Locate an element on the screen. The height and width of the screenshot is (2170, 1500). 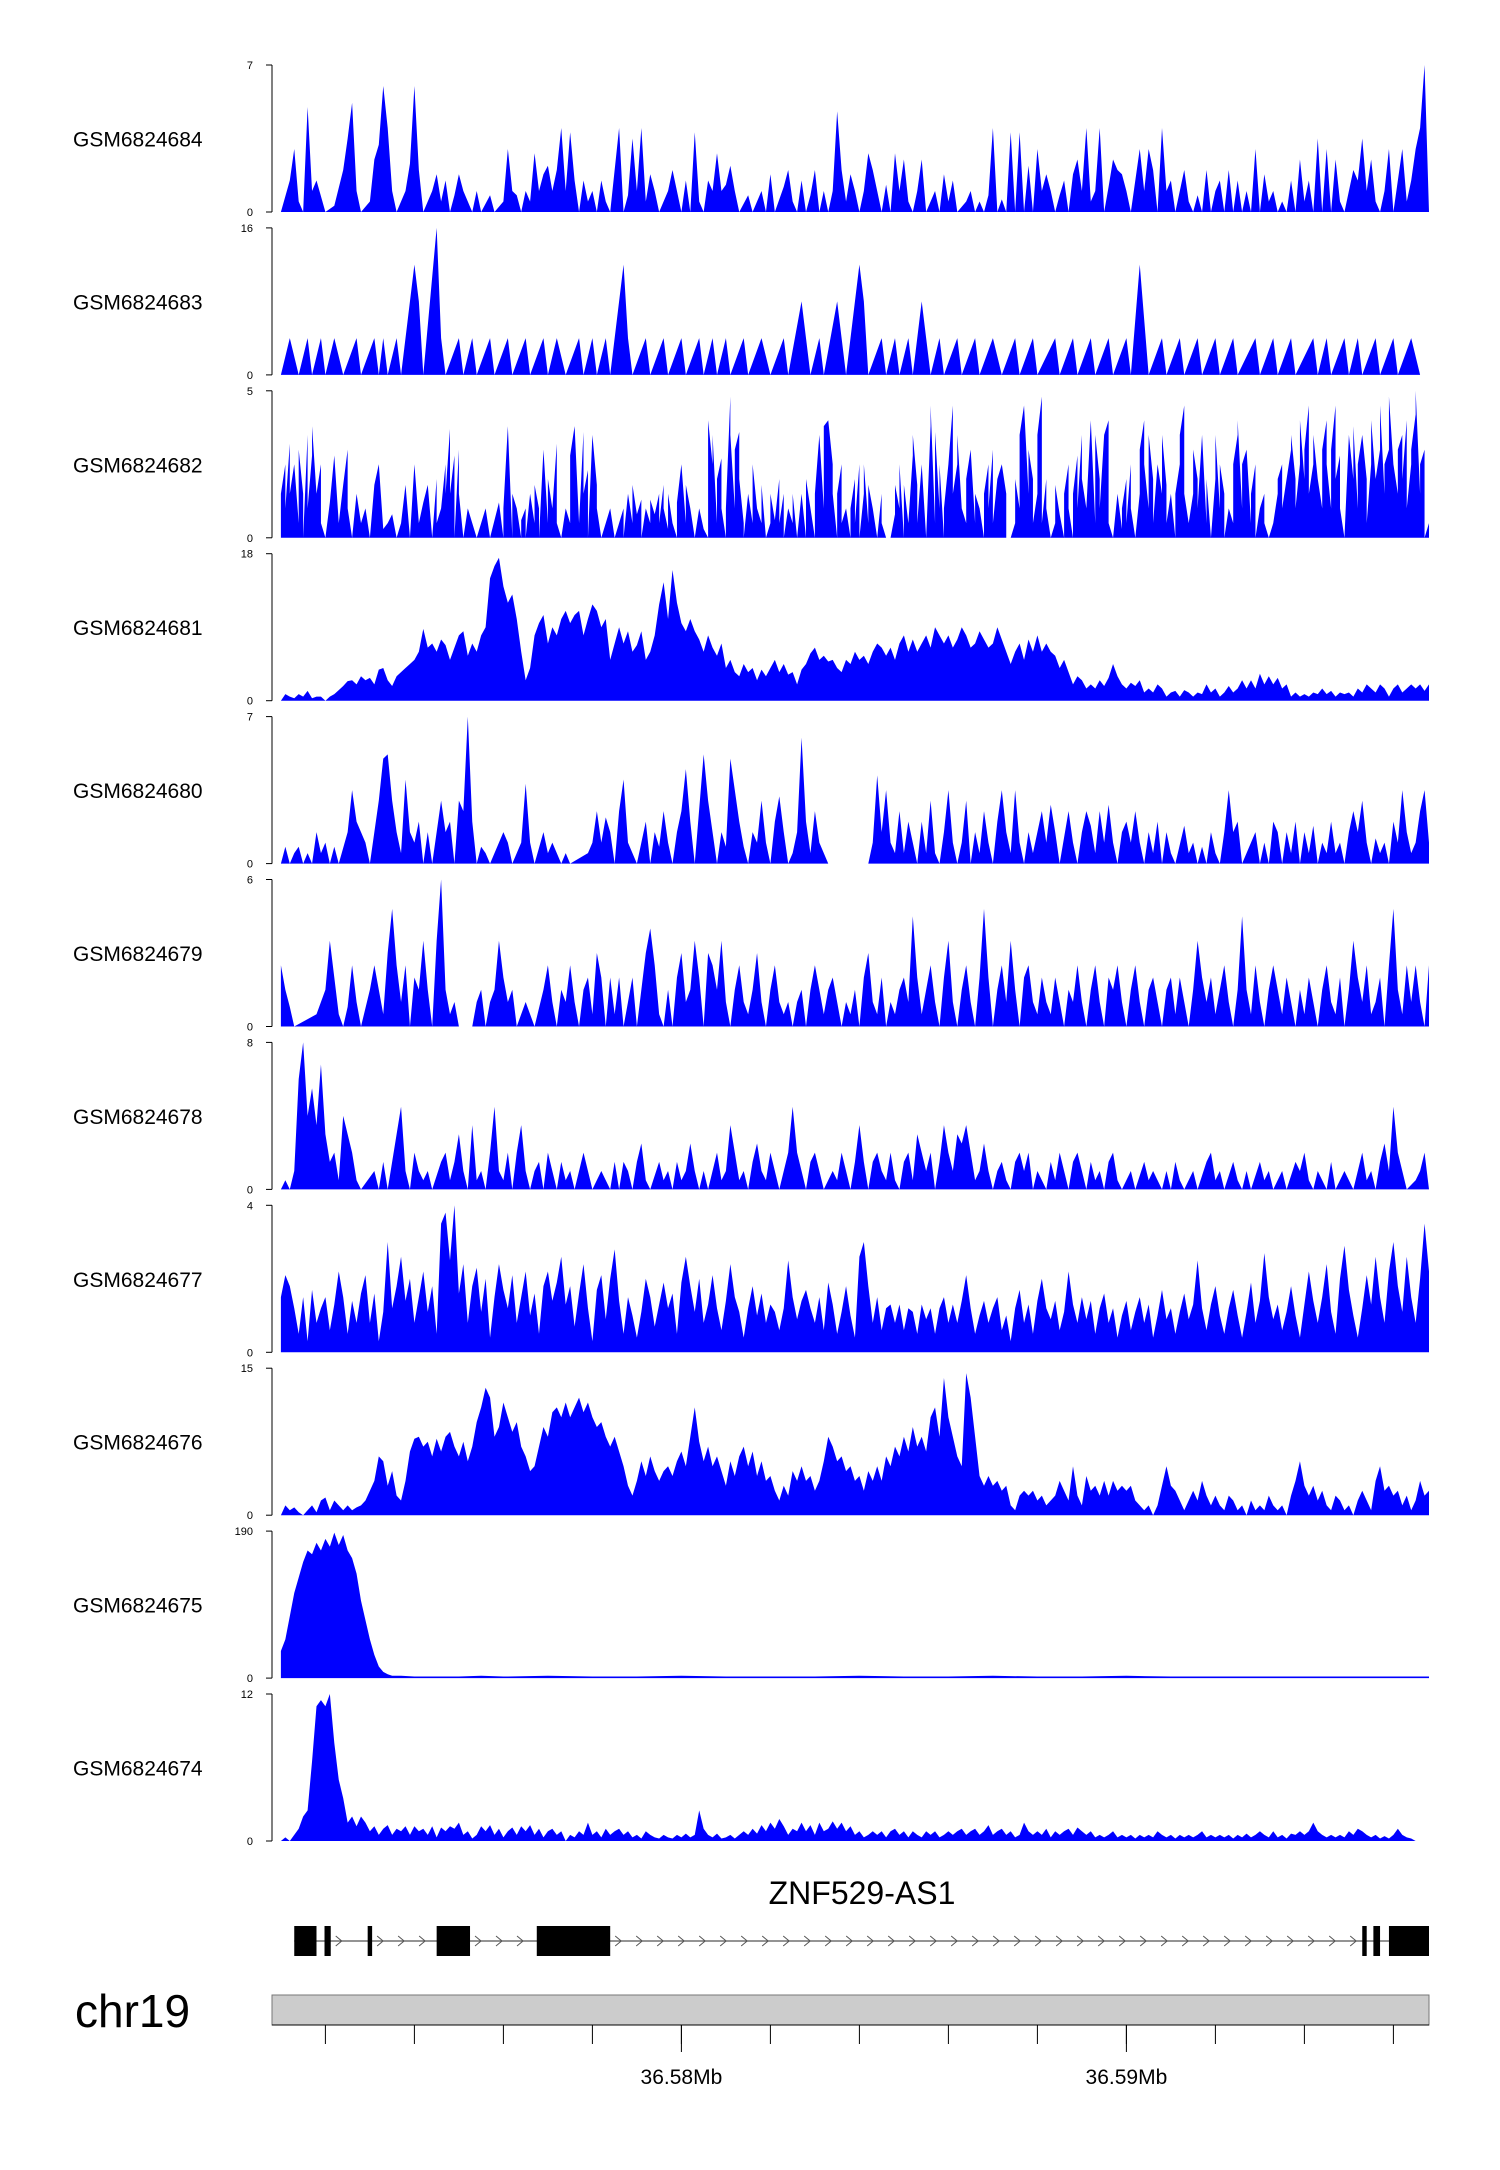
y-max-label: 190 is located at coordinates (244, 1532).